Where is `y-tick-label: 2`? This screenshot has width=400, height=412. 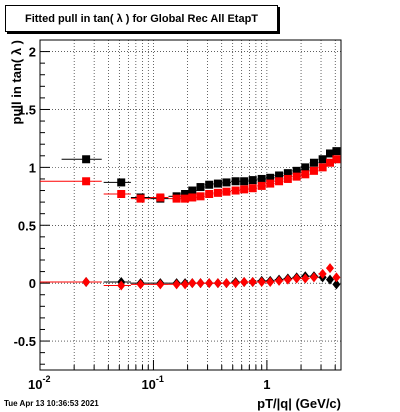
y-tick-label: 2 is located at coordinates (32, 52).